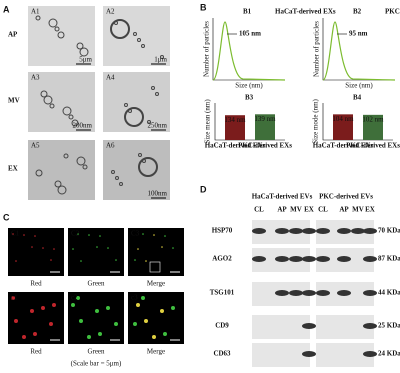 This screenshot has width=400, height=373. Describe the element at coordinates (357, 98) in the screenshot. I see `plot-label: B4` at that location.